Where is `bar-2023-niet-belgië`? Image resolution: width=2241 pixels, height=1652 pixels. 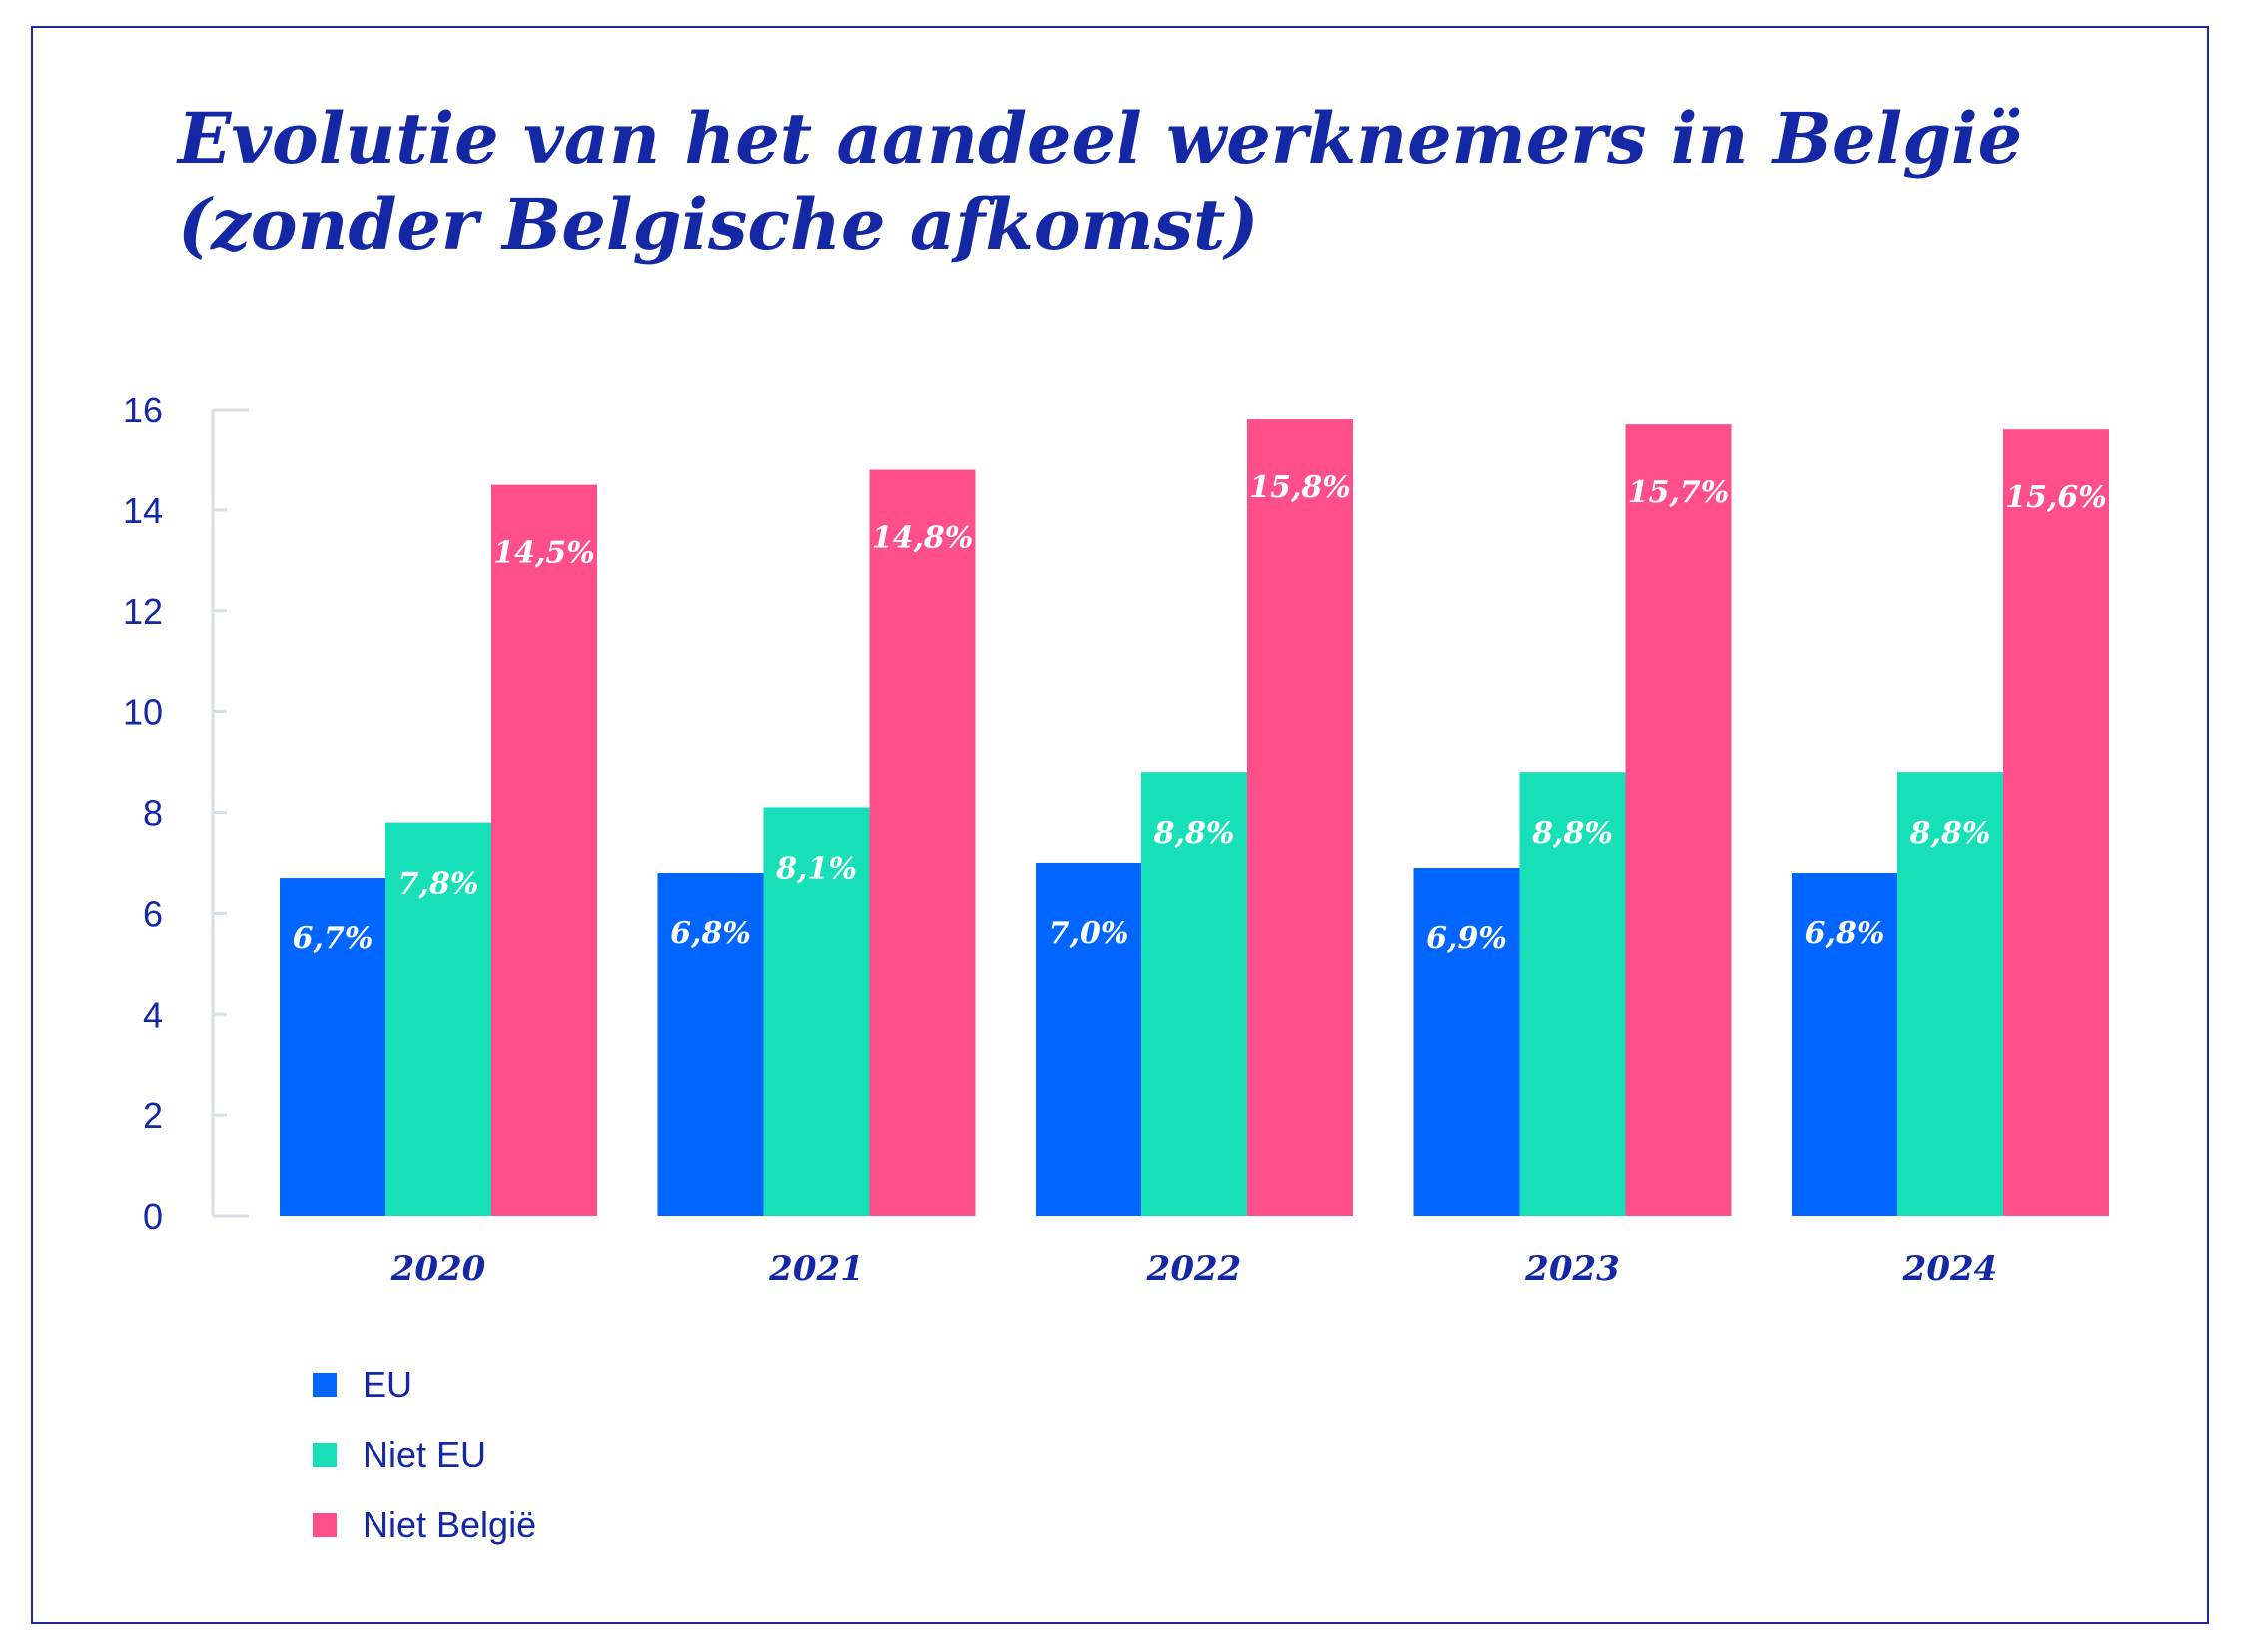 bar-2023-niet-belgië is located at coordinates (1678, 820).